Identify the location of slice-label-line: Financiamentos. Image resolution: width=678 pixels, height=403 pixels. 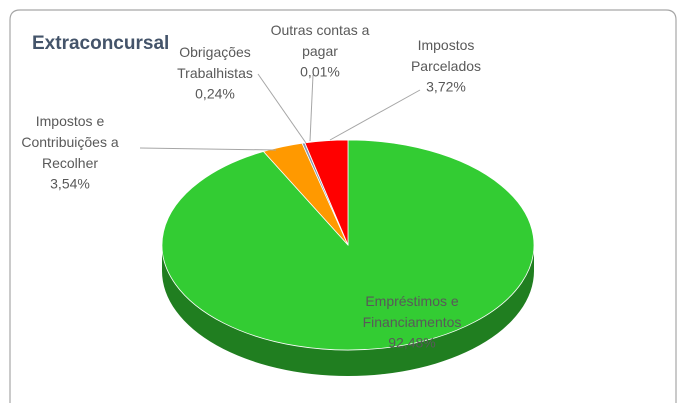
(412, 322).